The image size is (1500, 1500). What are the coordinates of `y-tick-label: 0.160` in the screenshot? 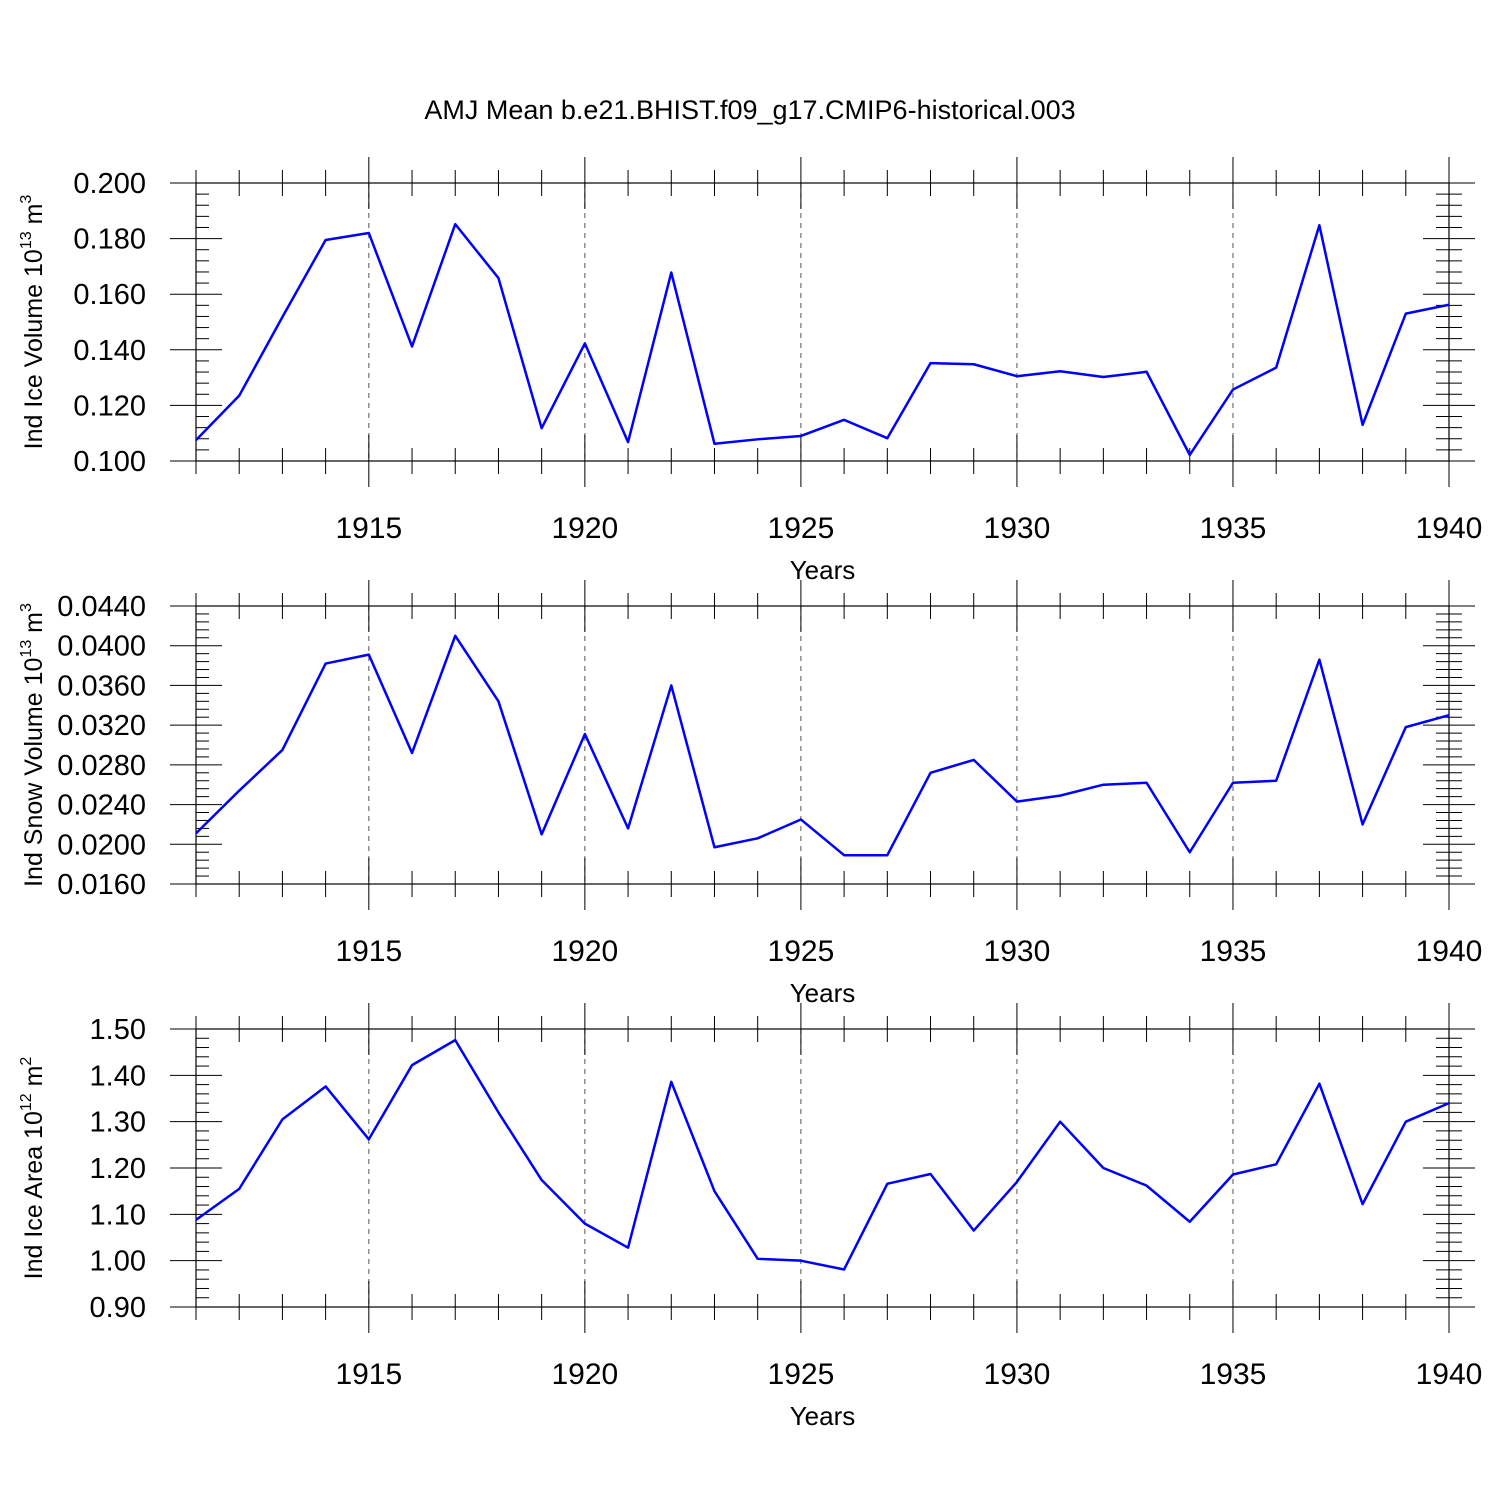 It's located at (109, 295).